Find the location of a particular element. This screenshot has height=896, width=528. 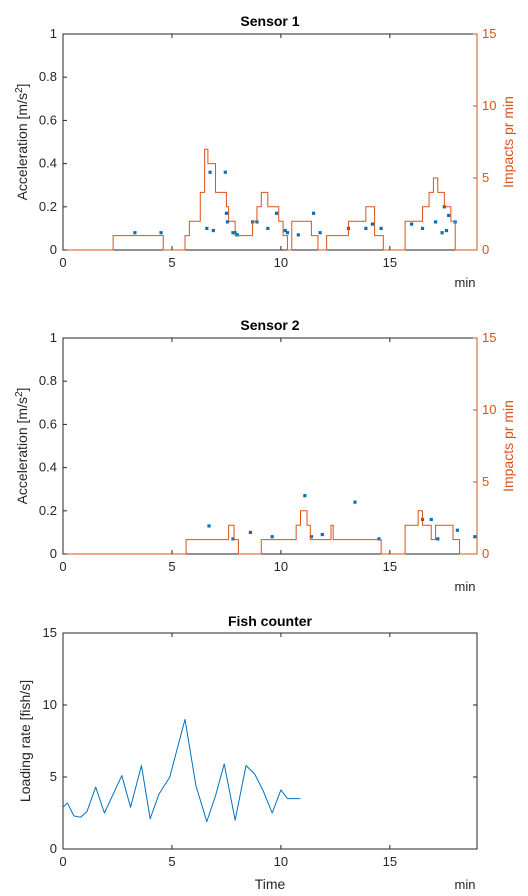

y-tick-label: 15 is located at coordinates (50, 632).